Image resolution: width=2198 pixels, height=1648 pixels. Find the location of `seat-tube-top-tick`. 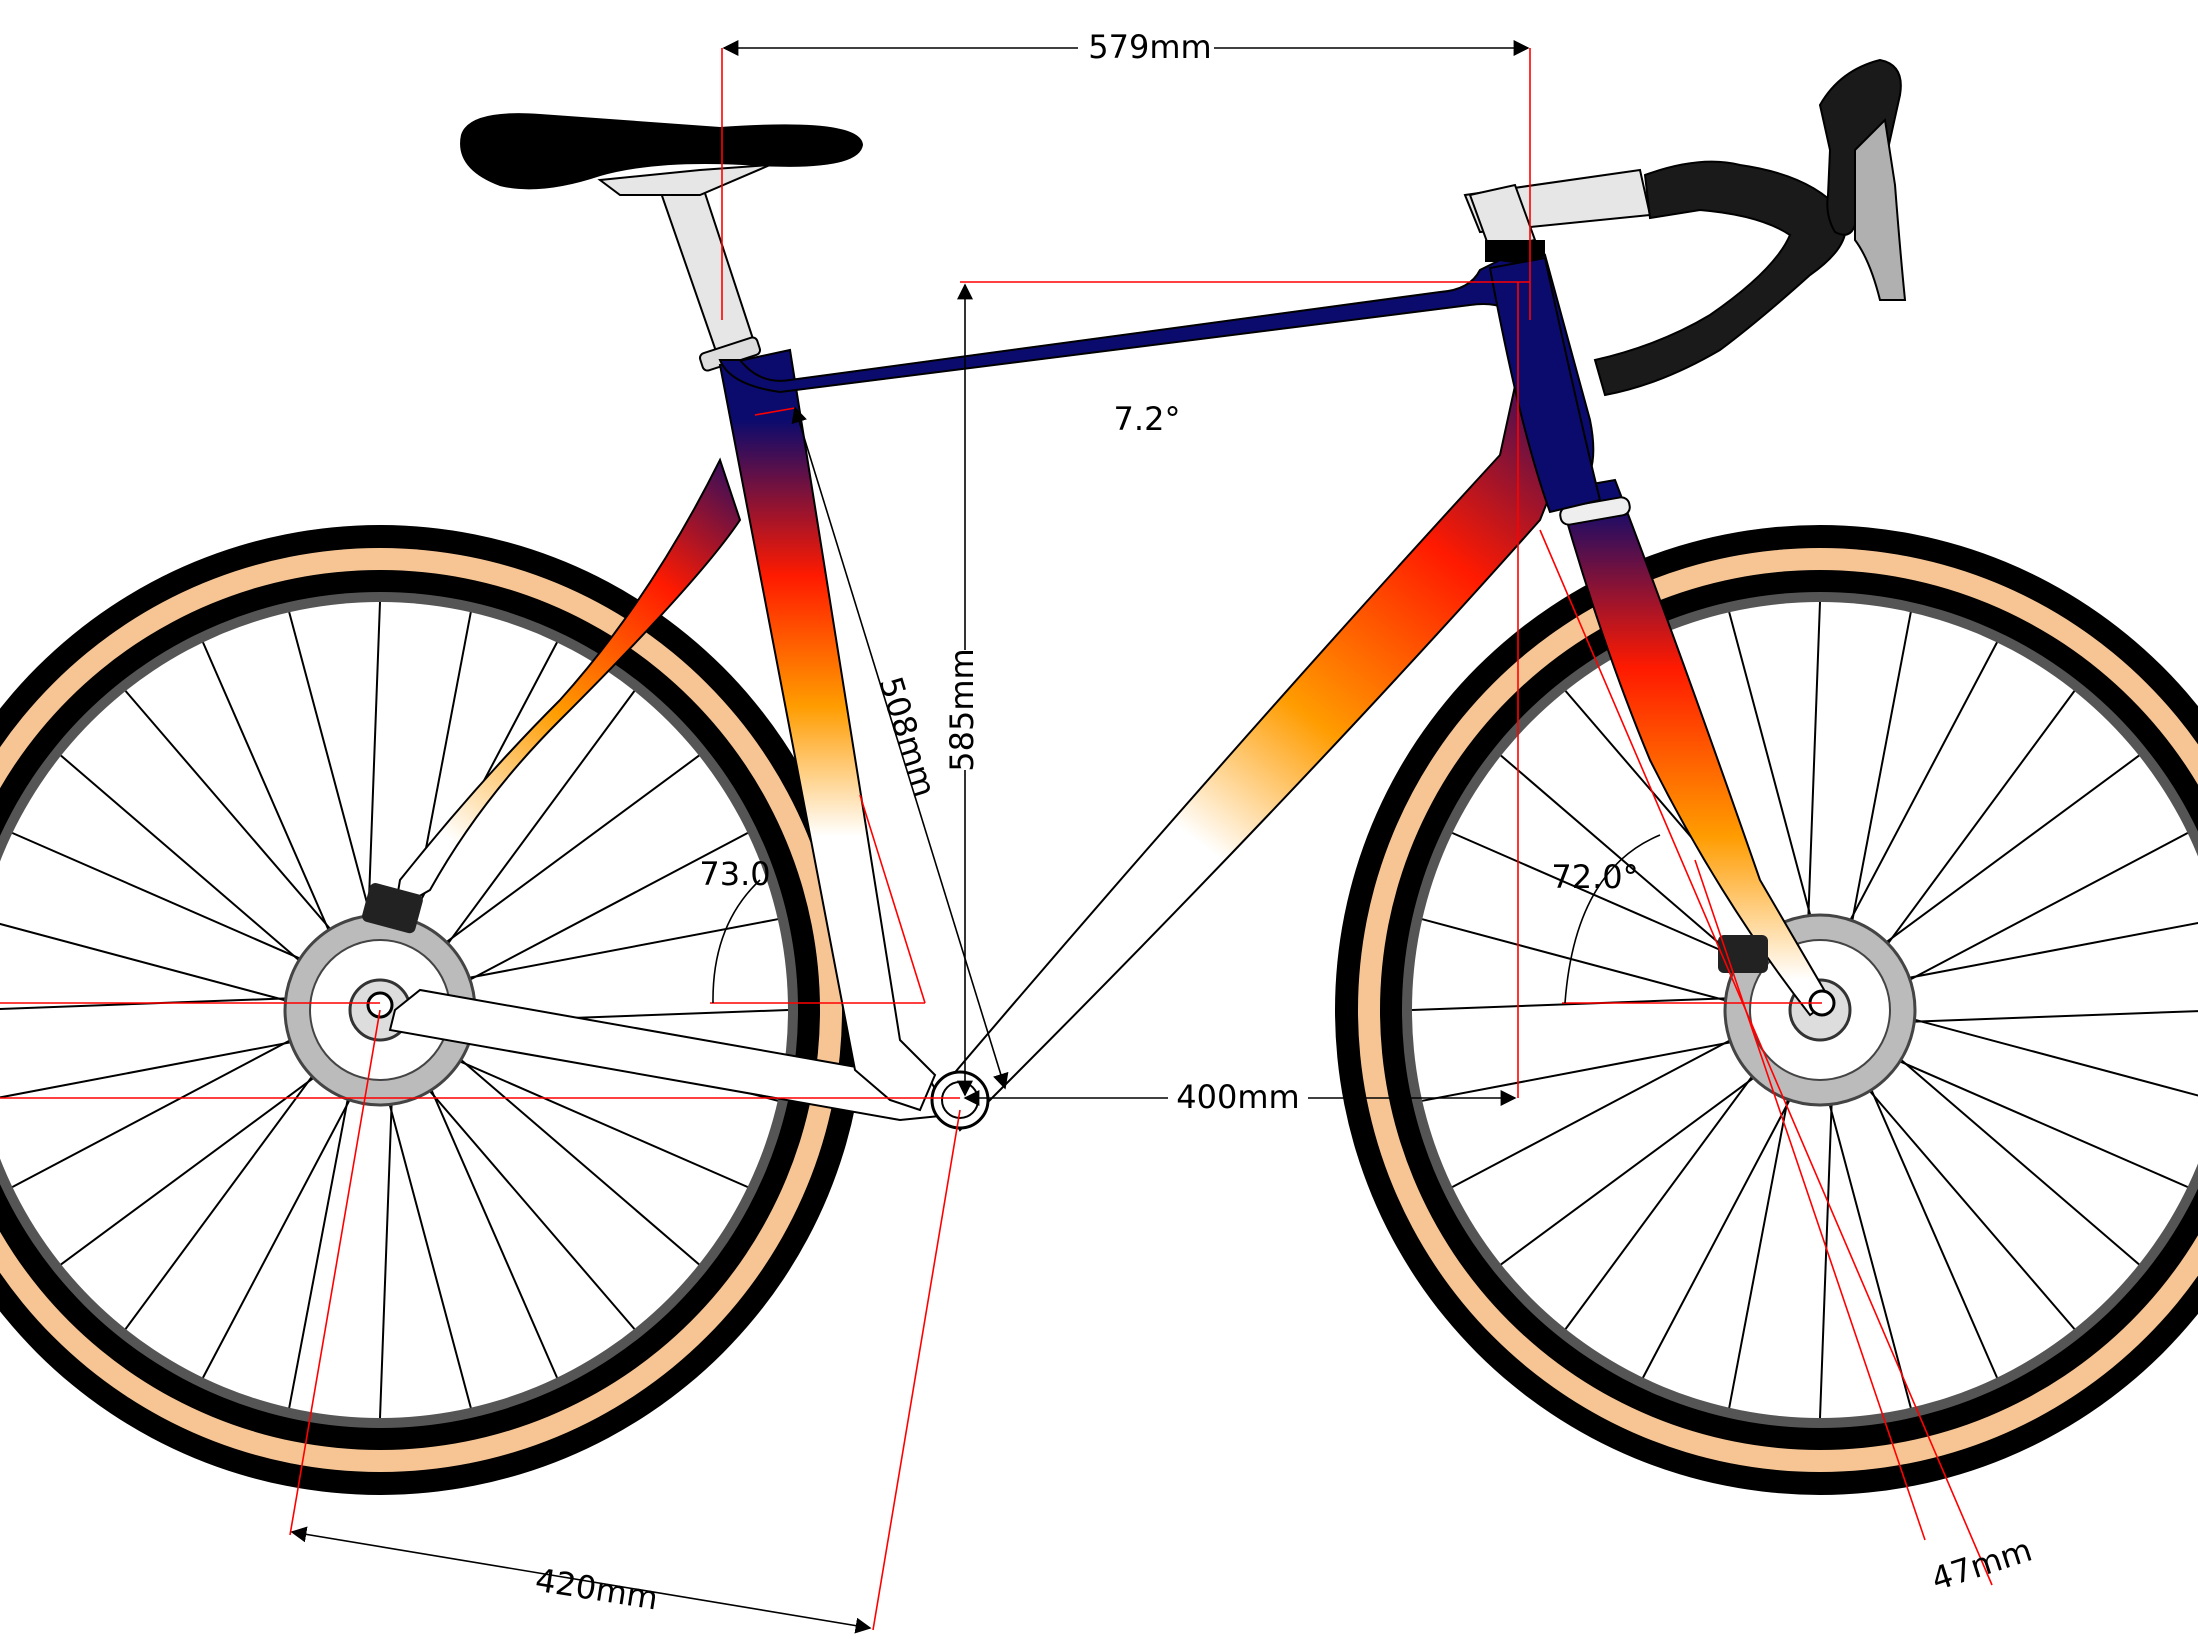

seat-tube-top-tick is located at coordinates (775, 411).